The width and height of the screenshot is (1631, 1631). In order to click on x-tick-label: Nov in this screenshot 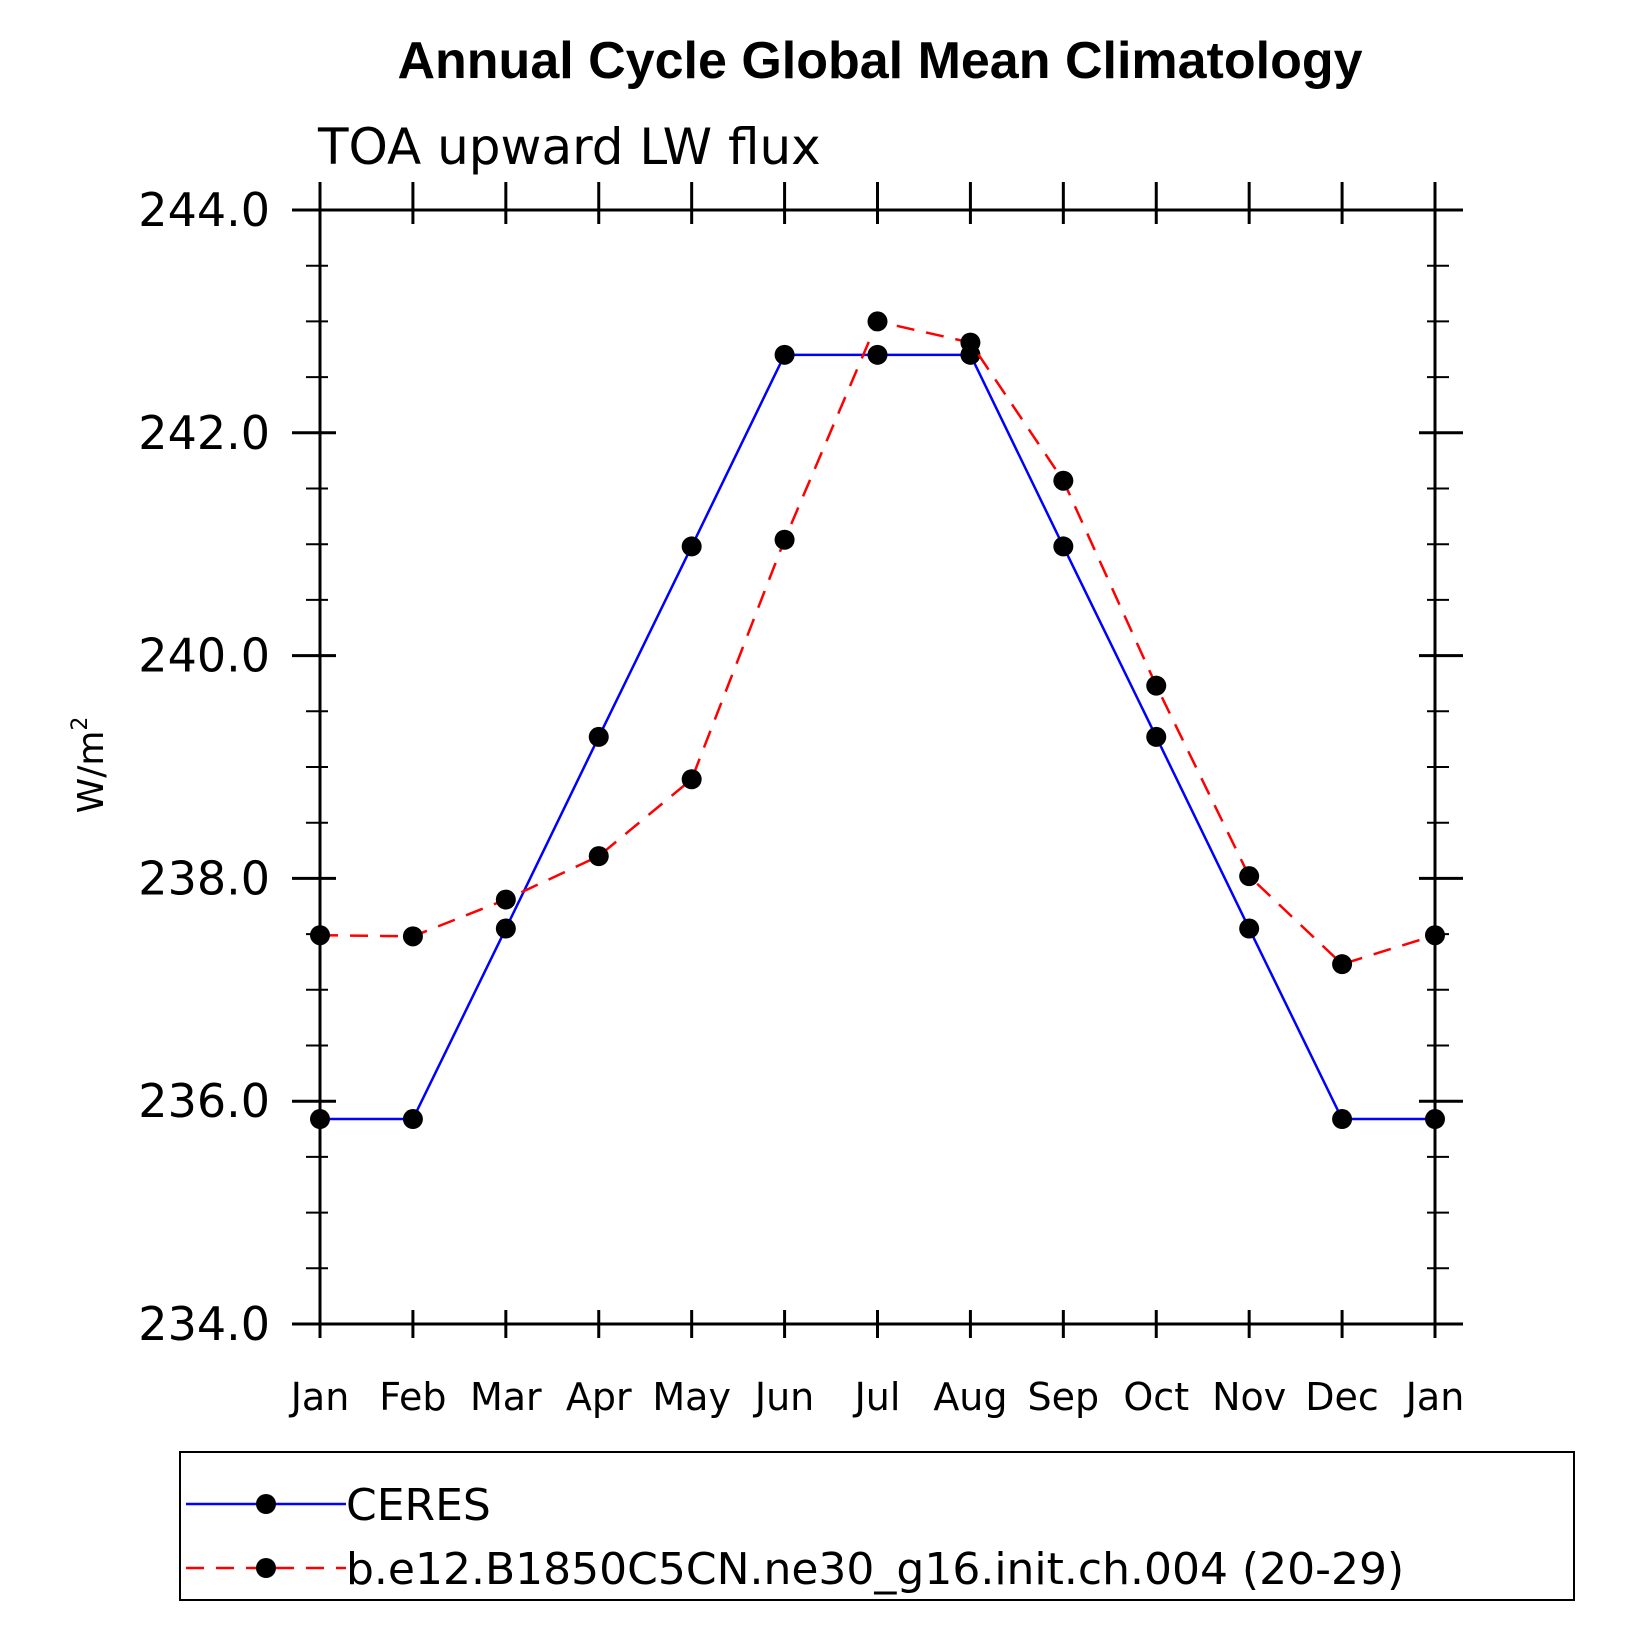, I will do `click(1249, 1397)`.